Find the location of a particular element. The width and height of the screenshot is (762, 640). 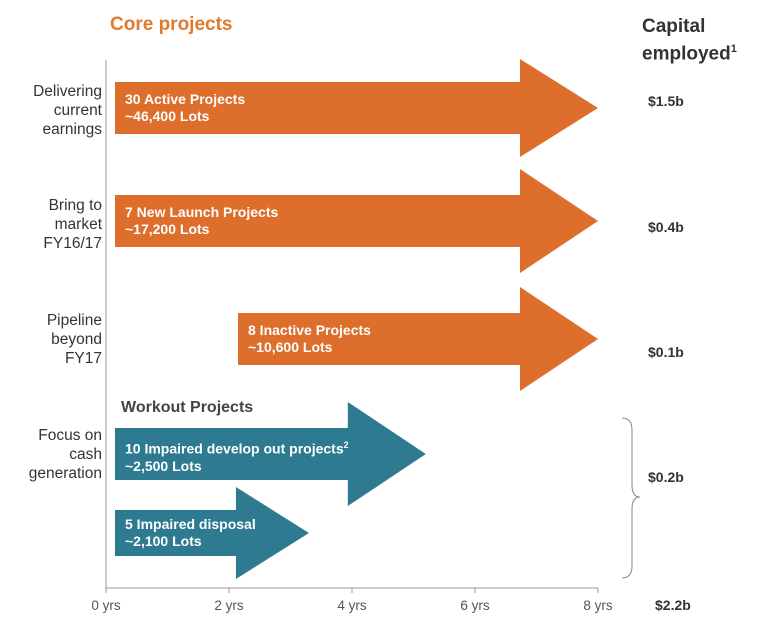

arrow-label-lots: ~17,200 Lots is located at coordinates (167, 229).